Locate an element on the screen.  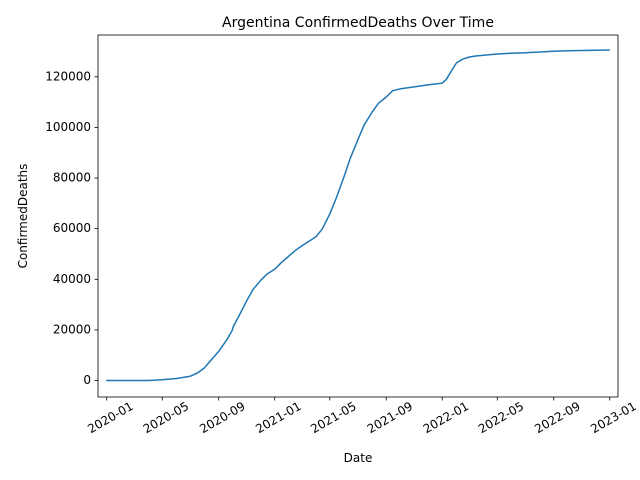
chart-title: Argentina ConfirmedDeaths Over Time is located at coordinates (358, 23).